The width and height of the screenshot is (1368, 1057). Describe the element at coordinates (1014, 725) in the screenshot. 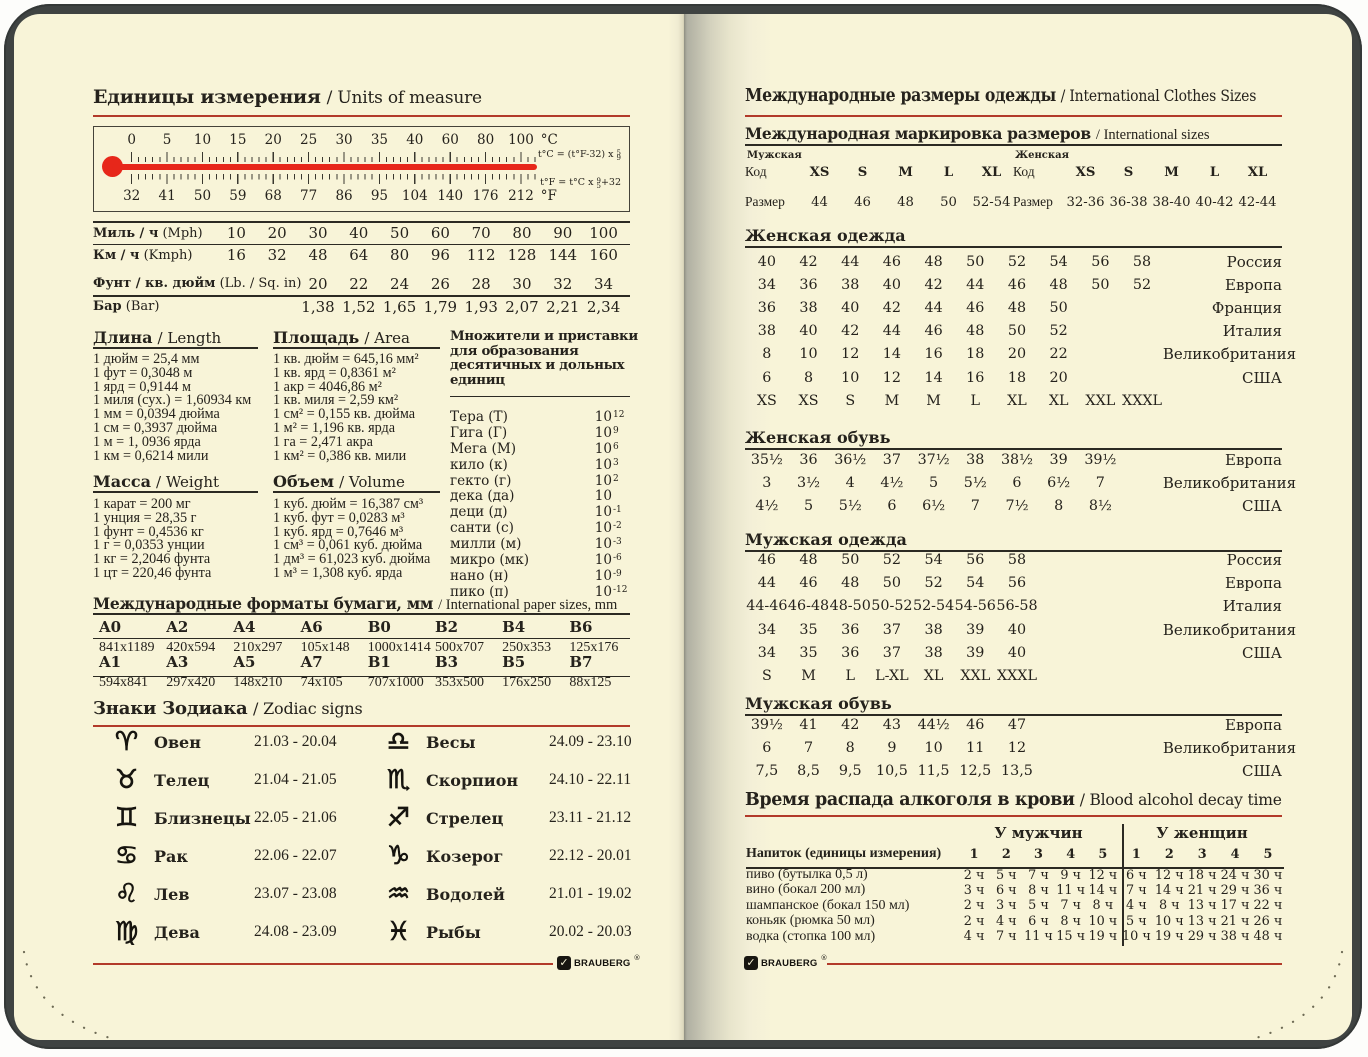

I see `size-row: 39½ 41 42 43 44½ 46 47 Европа` at that location.